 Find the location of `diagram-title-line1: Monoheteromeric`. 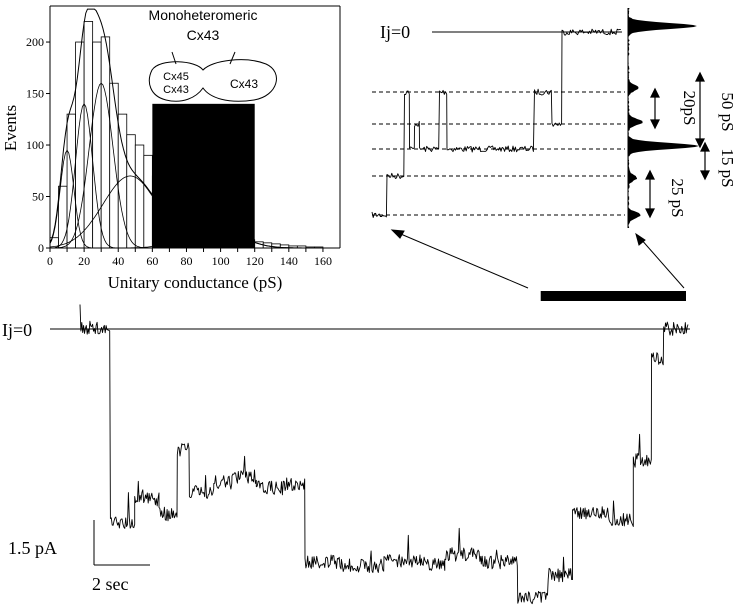

diagram-title-line1: Monoheteromeric is located at coordinates (203, 15).